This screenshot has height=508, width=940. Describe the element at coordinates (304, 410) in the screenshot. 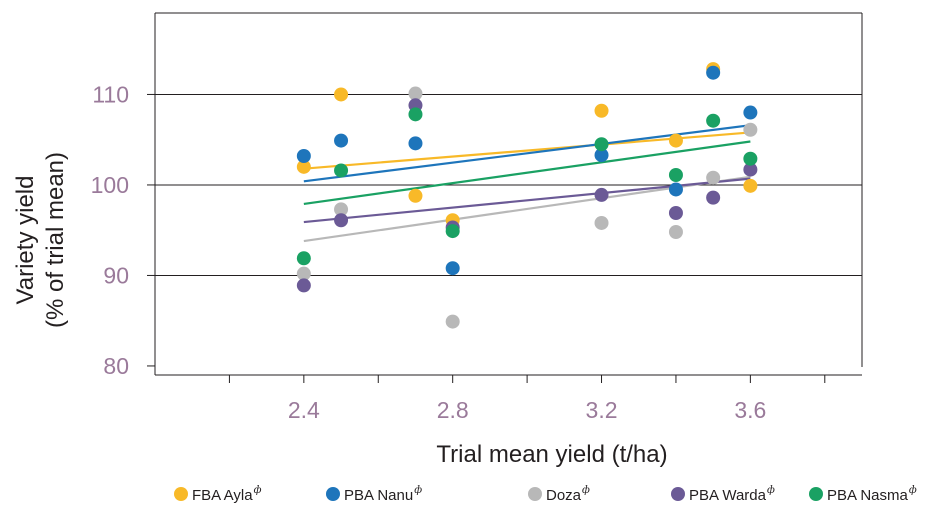

I see `x-tick-label: 2.4` at that location.